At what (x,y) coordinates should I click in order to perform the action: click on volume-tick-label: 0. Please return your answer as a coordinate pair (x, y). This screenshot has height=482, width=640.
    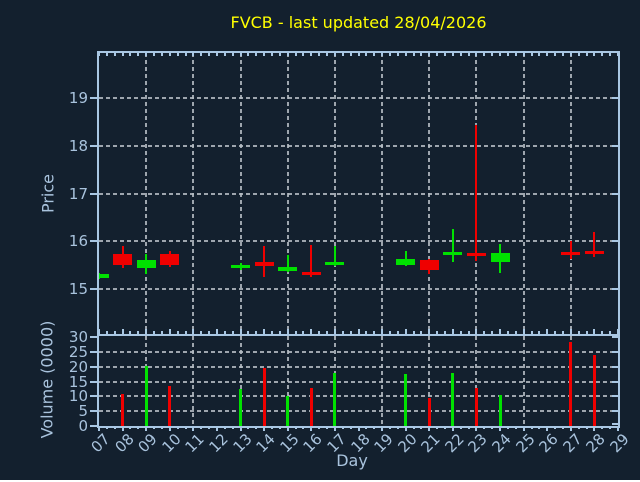
    Looking at the image, I should click on (83, 426).